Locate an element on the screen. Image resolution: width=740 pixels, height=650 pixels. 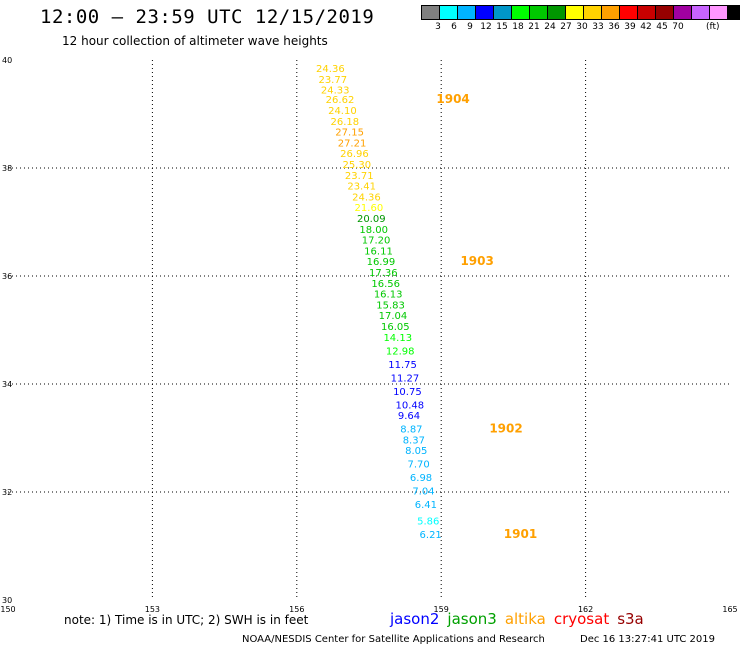
color-legend-labels: 3 6 9 12 15 18 21 24 27 30 33 36 39 42 45 70 is located at coordinates (554, 27).